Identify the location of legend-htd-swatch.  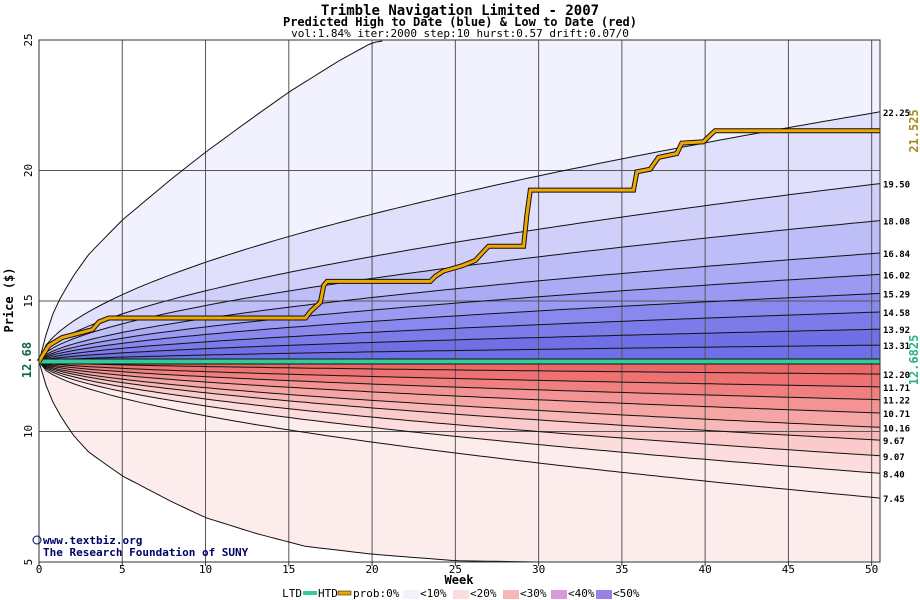
(344, 593).